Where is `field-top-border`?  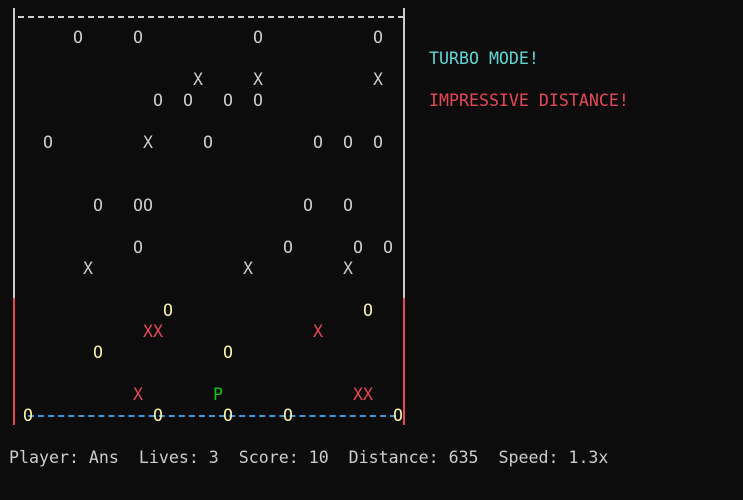 field-top-border is located at coordinates (211, 17).